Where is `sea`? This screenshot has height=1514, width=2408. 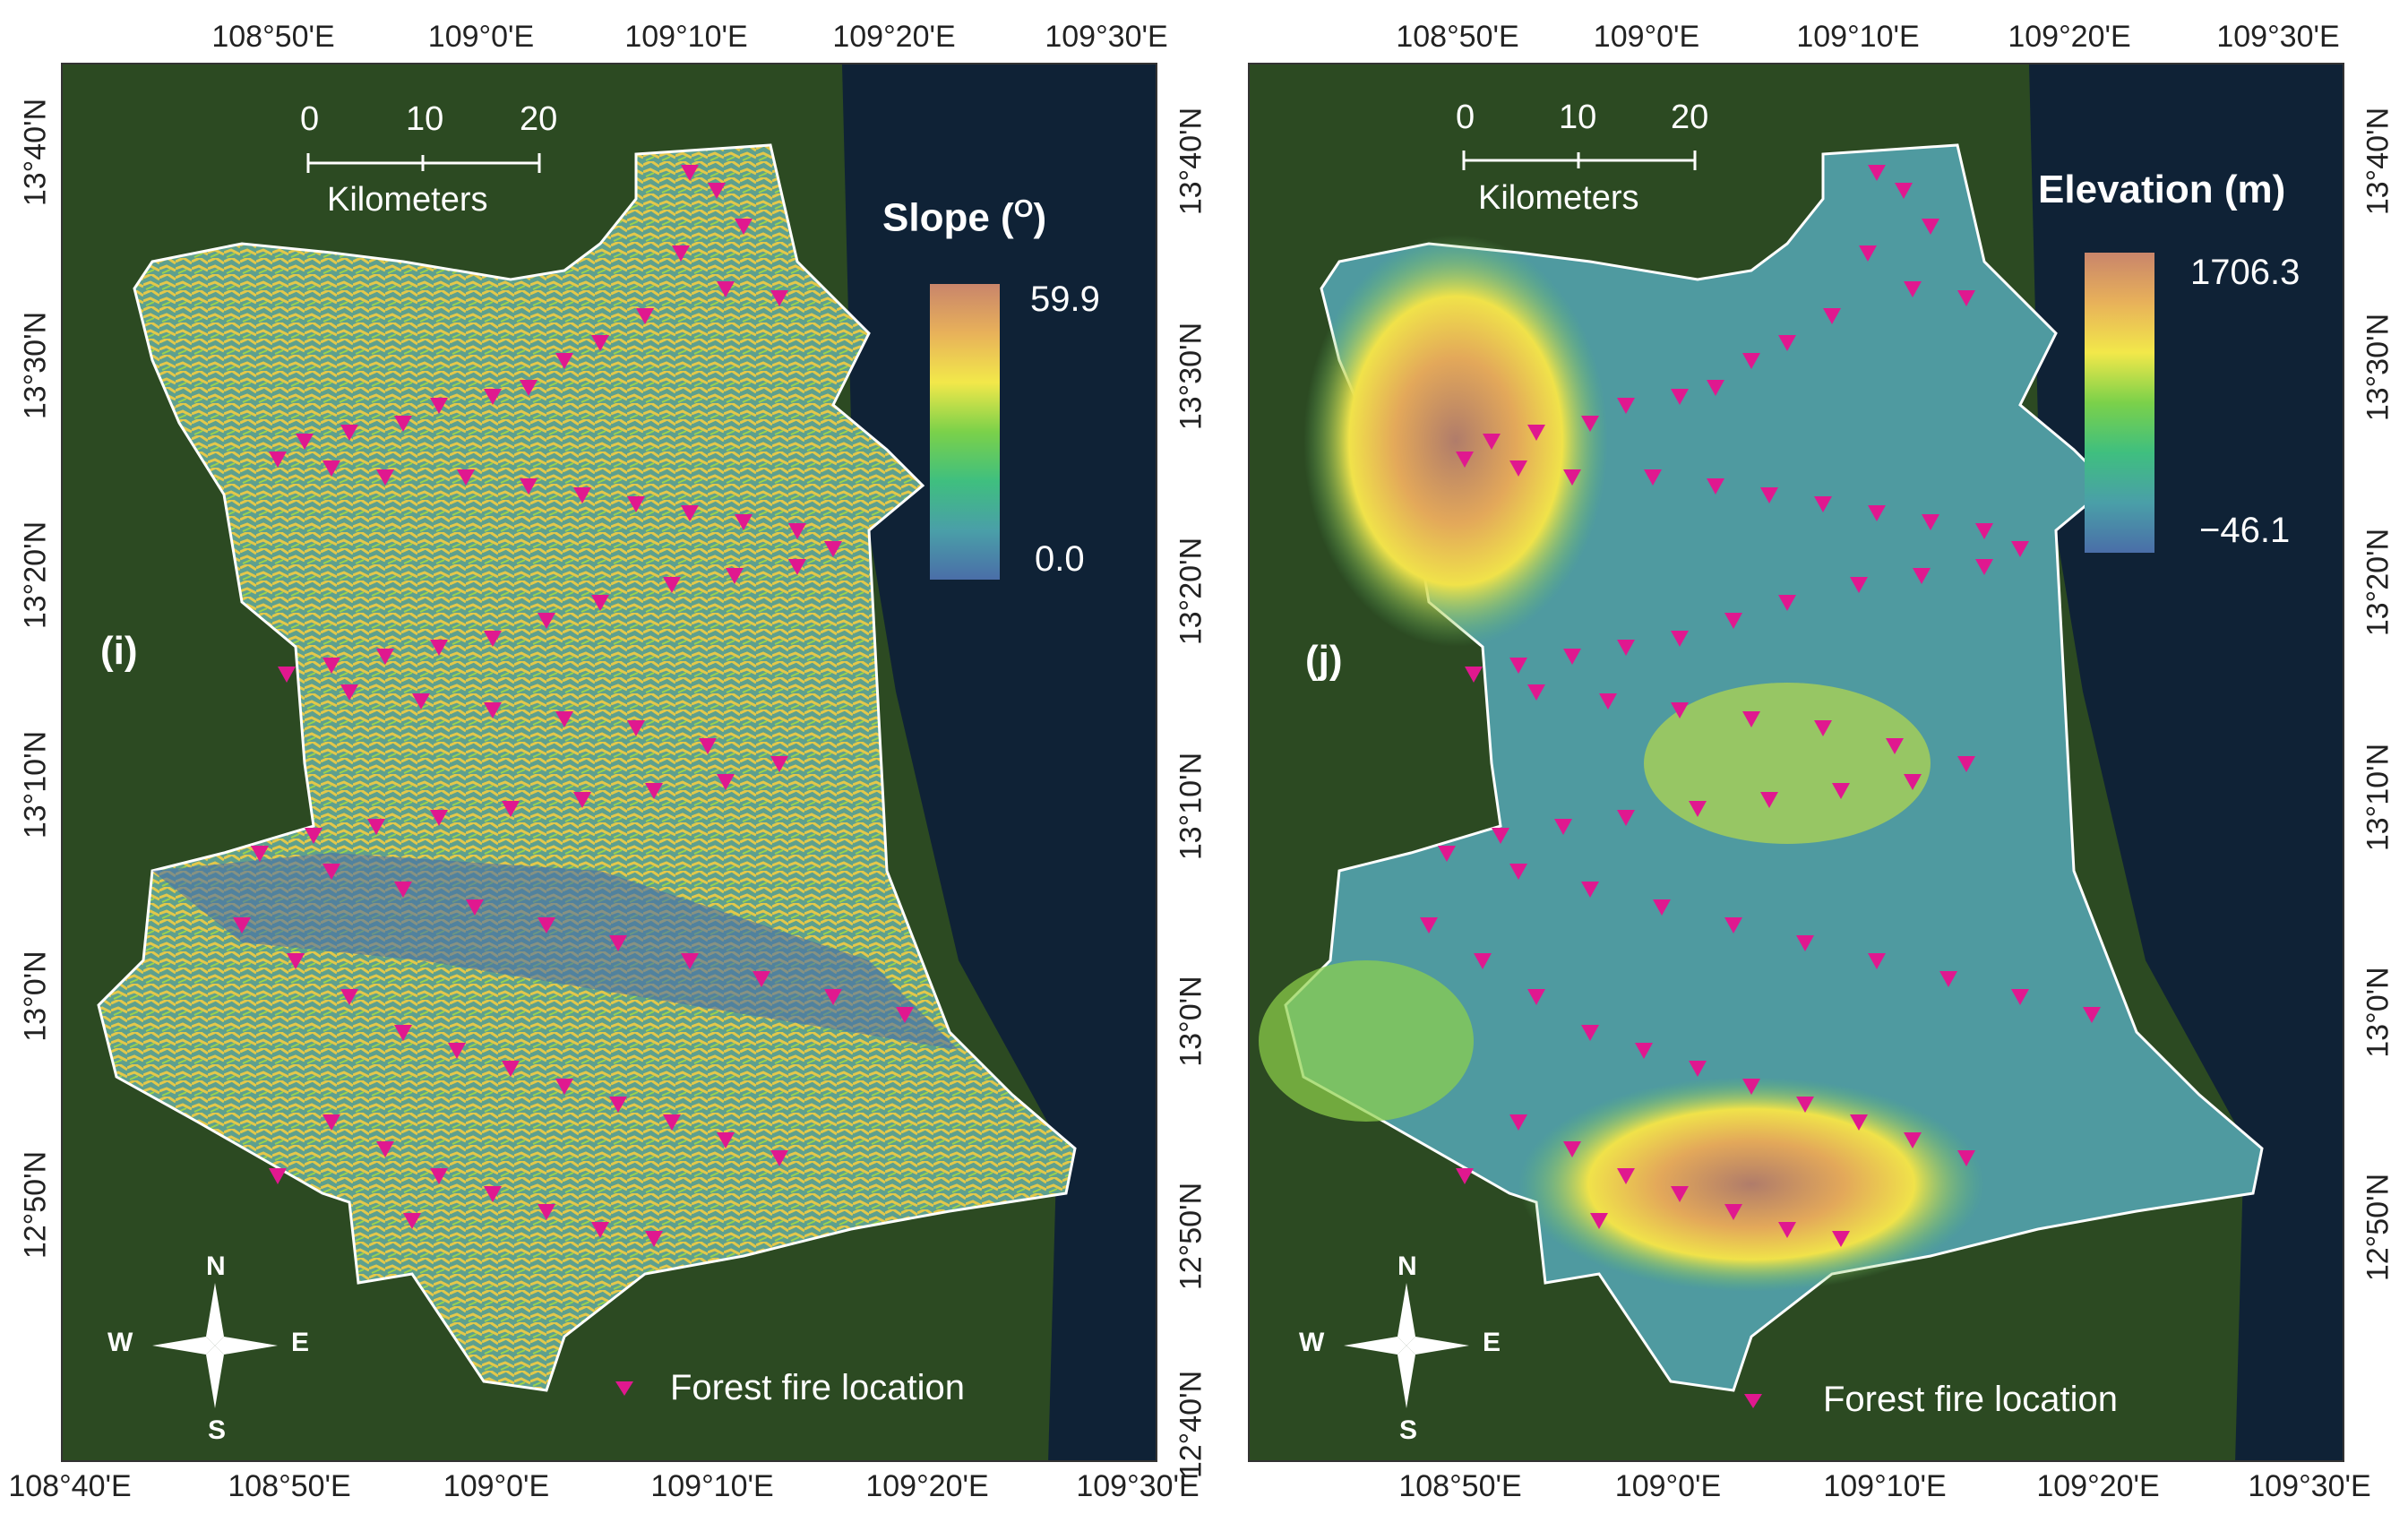
sea is located at coordinates (999, 763).